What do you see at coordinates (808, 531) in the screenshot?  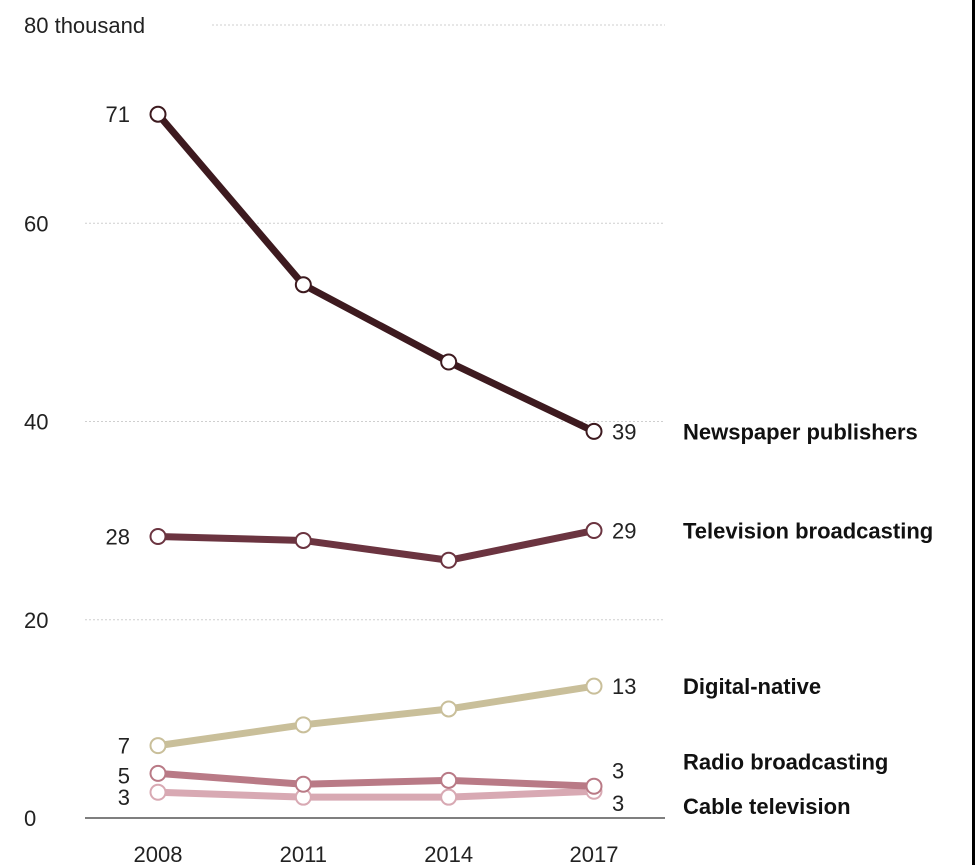 I see `series-name-label: Television broadcasting` at bounding box center [808, 531].